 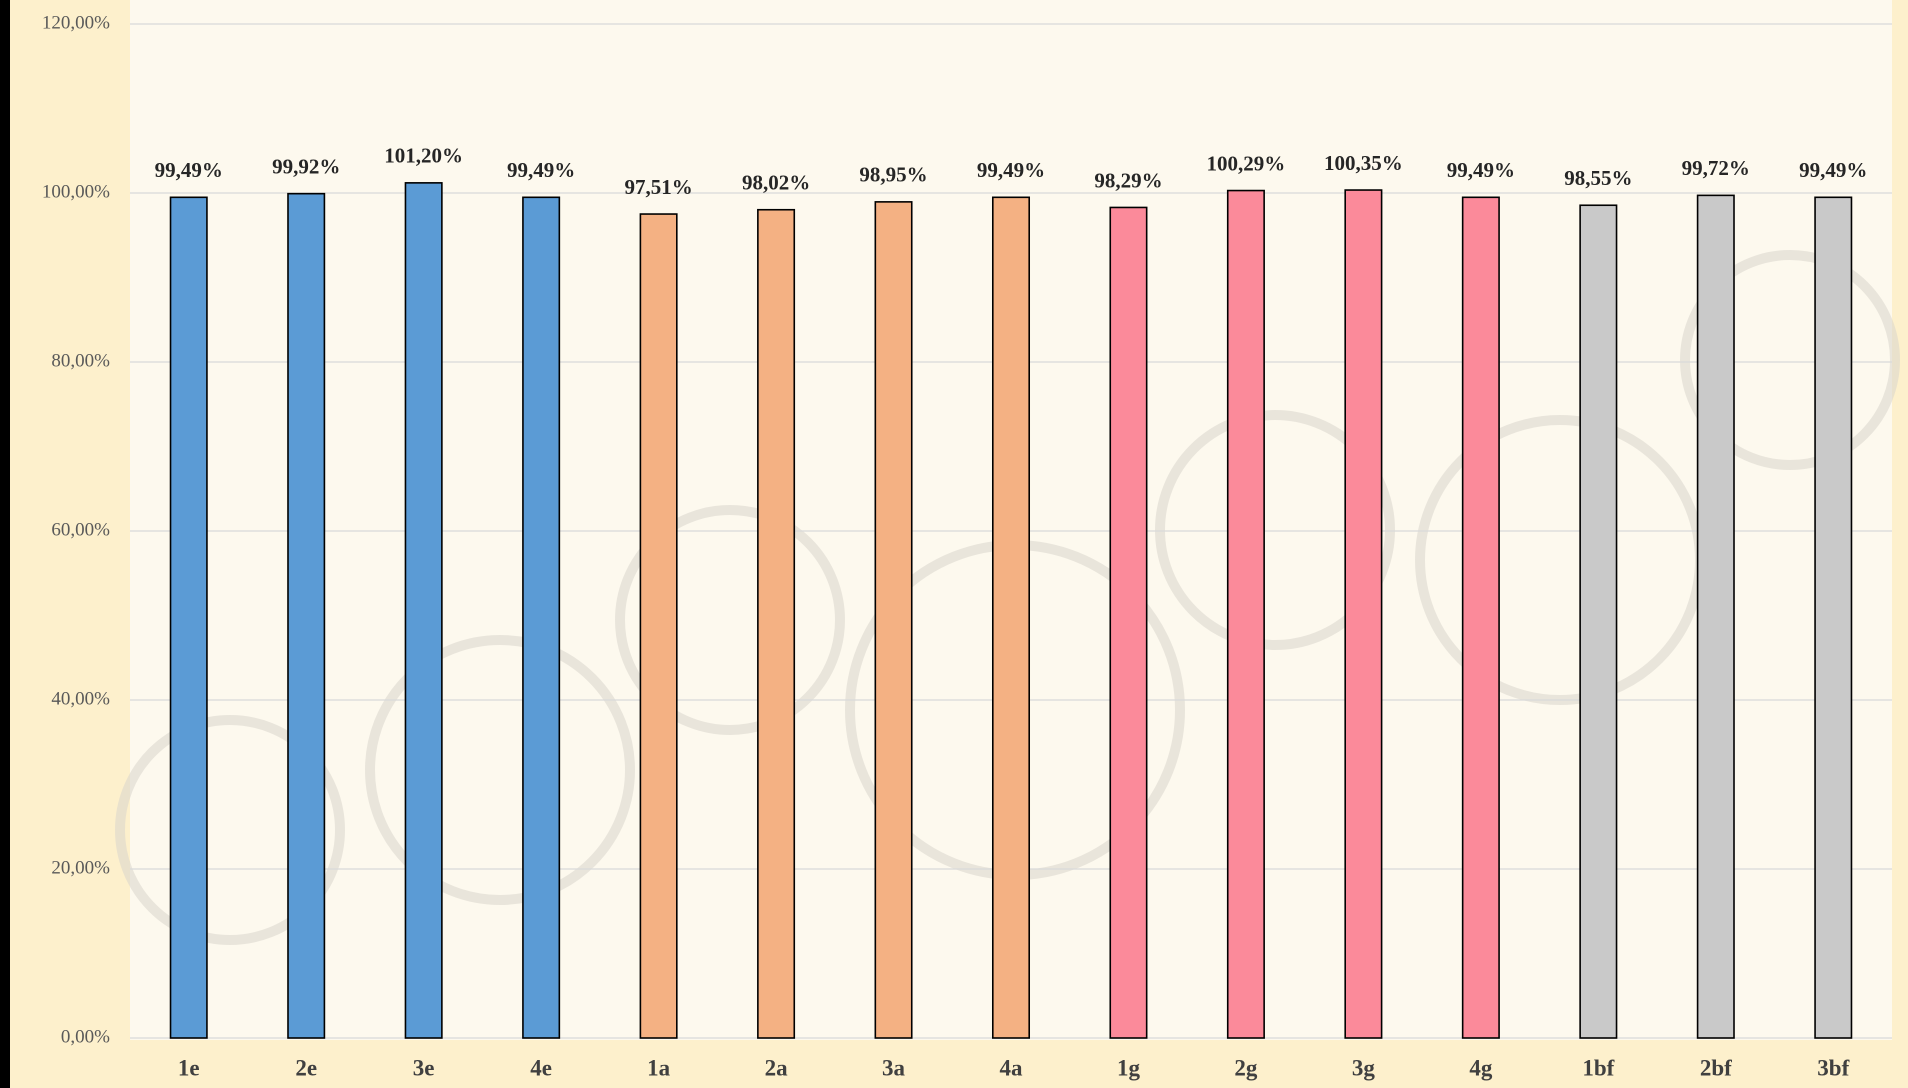 I want to click on x-tick-label: 1g, so click(x=1129, y=1067).